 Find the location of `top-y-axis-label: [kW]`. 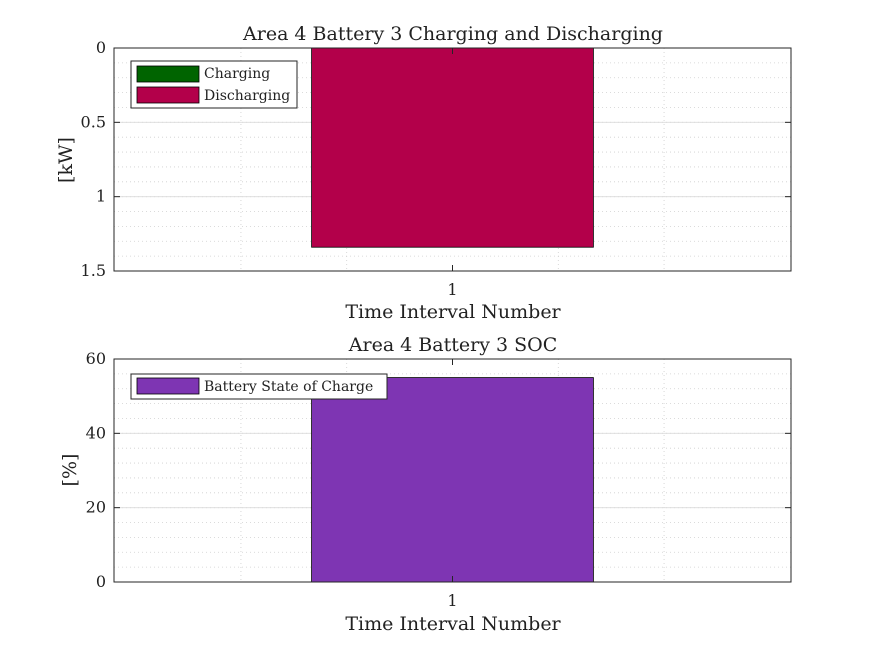

top-y-axis-label: [kW] is located at coordinates (66, 160).